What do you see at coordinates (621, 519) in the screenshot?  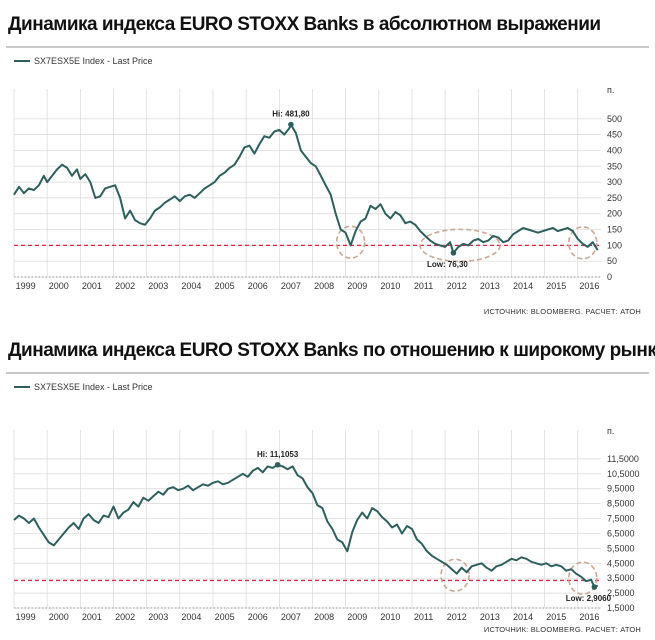 I see `y-tick-label: 7,5000` at bounding box center [621, 519].